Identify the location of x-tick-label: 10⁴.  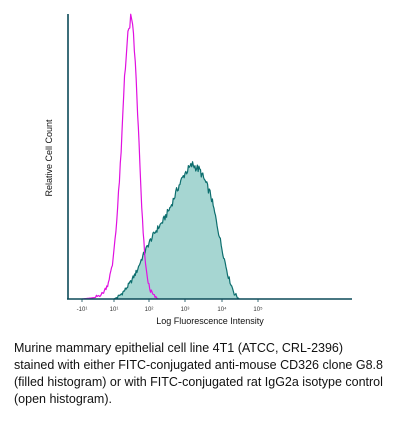
(222, 309).